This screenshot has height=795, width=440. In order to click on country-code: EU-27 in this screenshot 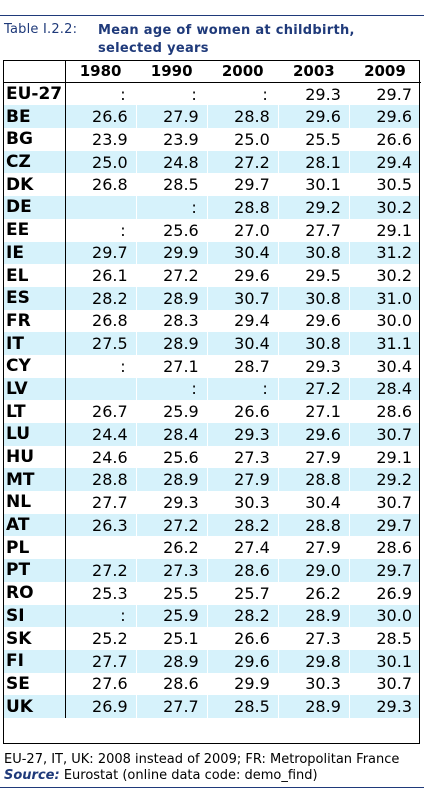, I will do `click(34, 94)`.